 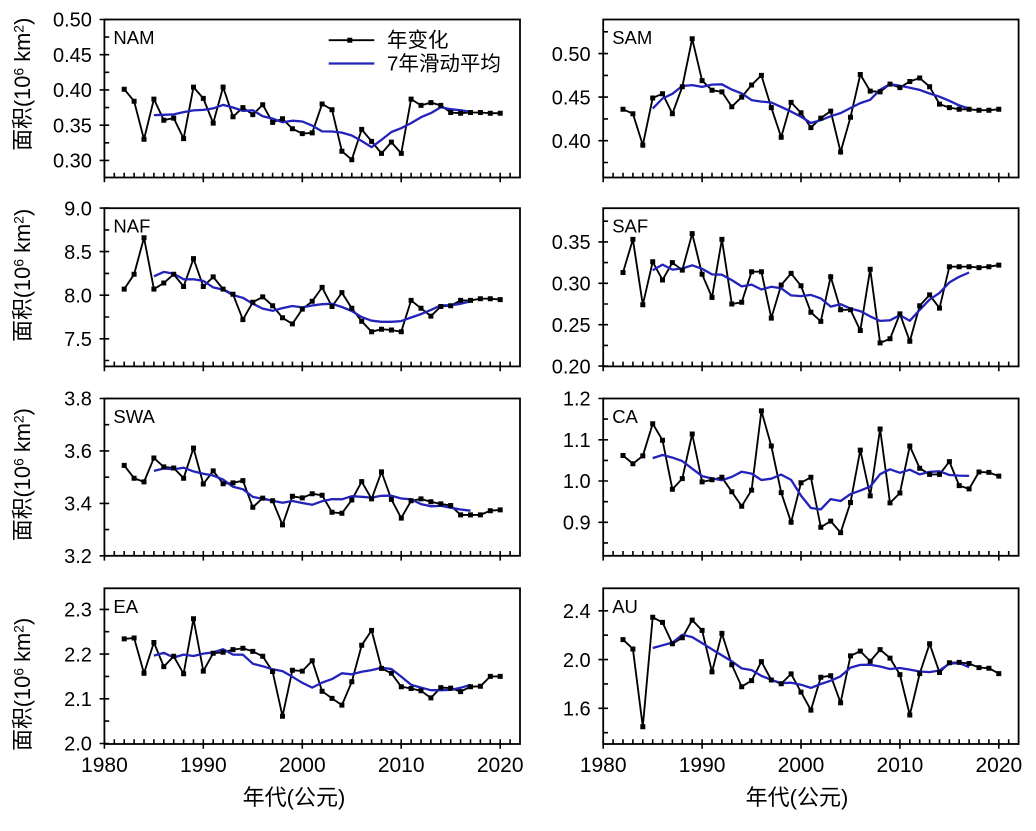 What do you see at coordinates (577, 524) in the screenshot?
I see `svg-text: 0.9` at bounding box center [577, 524].